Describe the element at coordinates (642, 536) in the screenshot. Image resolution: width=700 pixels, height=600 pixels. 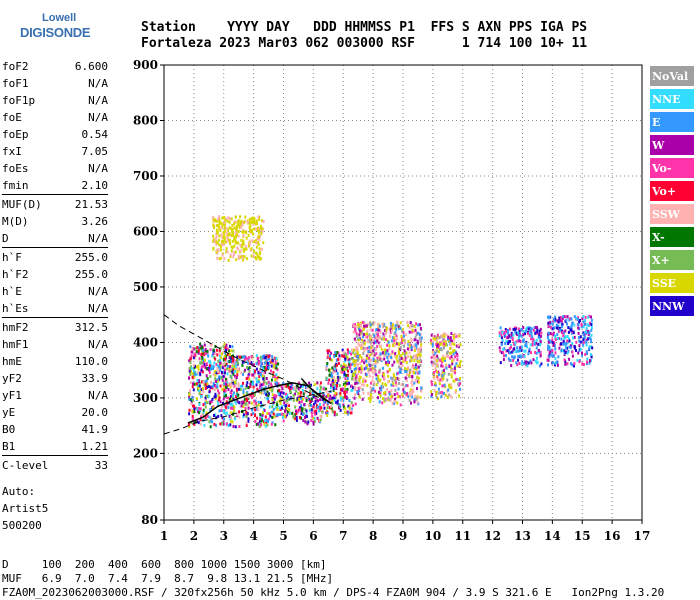
I see `x-tick-label: 17` at that location.